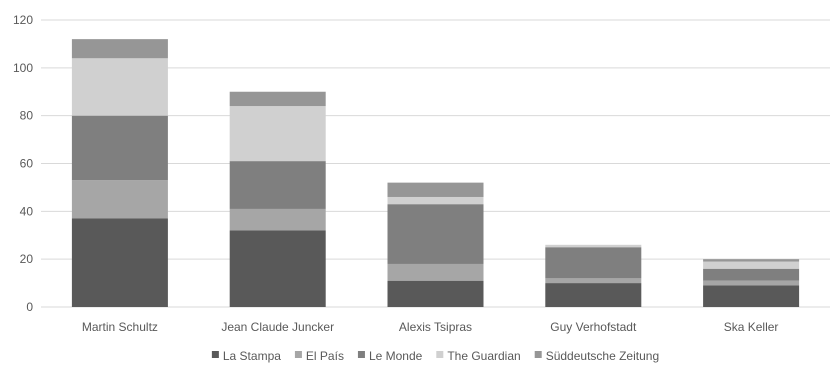  Describe the element at coordinates (120, 327) in the screenshot. I see `x-tick-label: Martin Schultz` at that location.